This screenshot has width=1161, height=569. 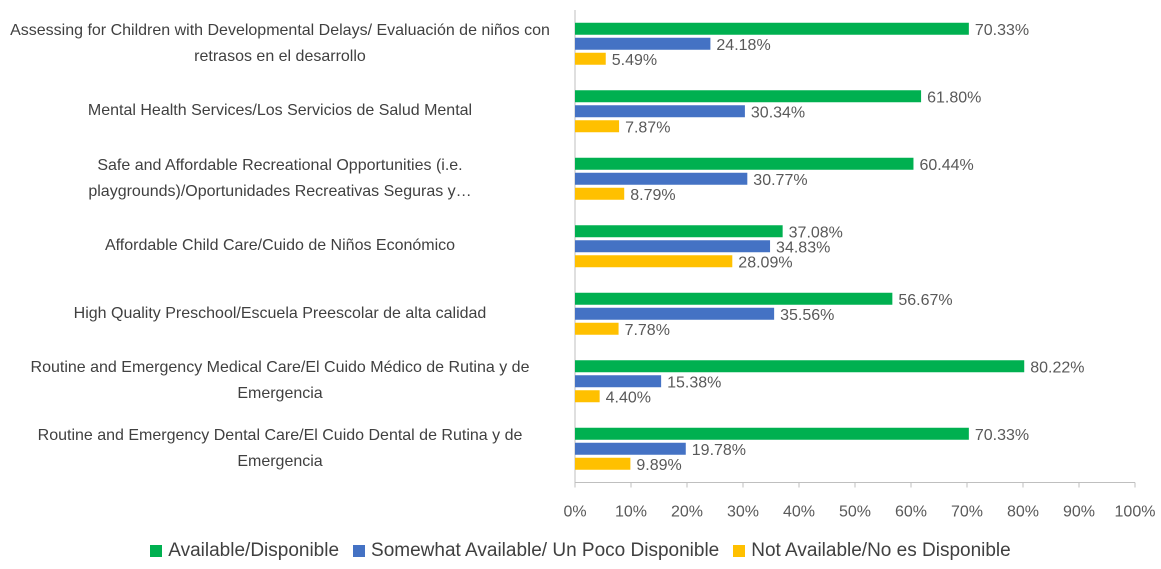 What do you see at coordinates (778, 112) in the screenshot?
I see `data-label: 30.34%` at bounding box center [778, 112].